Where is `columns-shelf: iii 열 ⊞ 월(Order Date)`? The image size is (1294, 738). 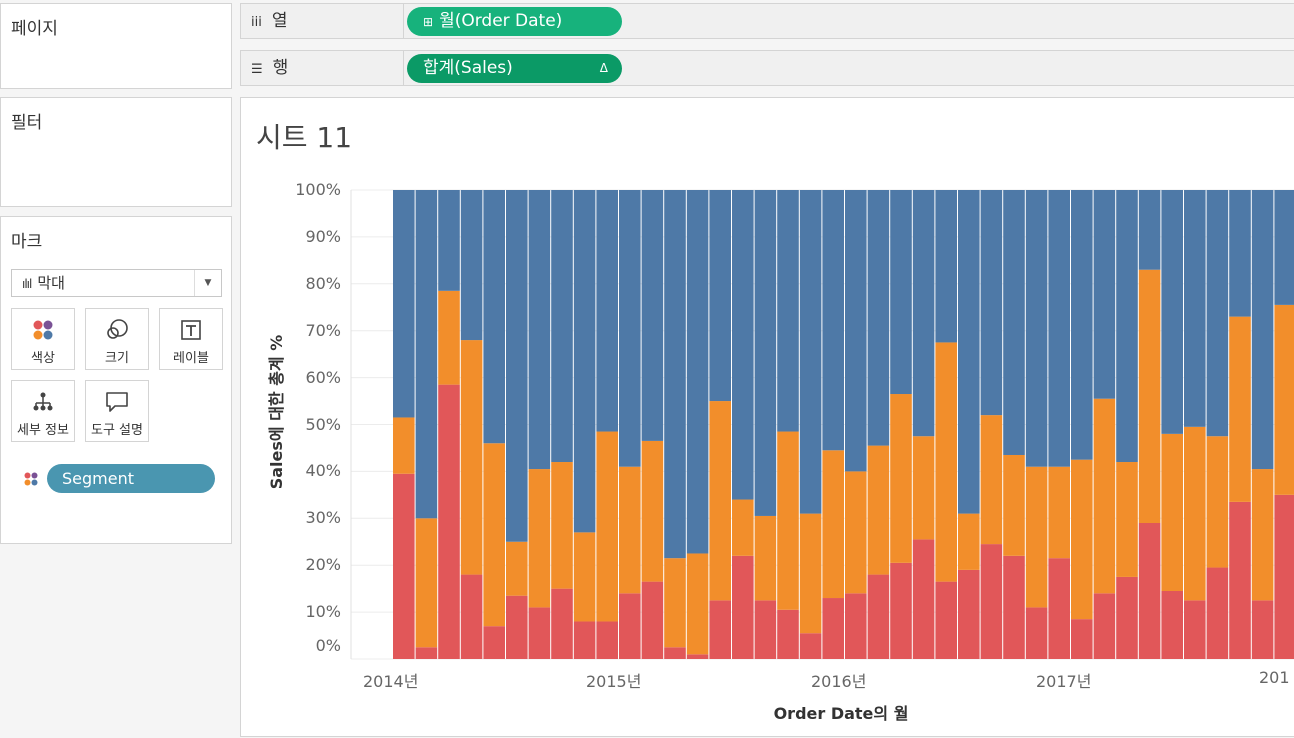 columns-shelf: iii 열 ⊞ 월(Order Date) is located at coordinates (767, 21).